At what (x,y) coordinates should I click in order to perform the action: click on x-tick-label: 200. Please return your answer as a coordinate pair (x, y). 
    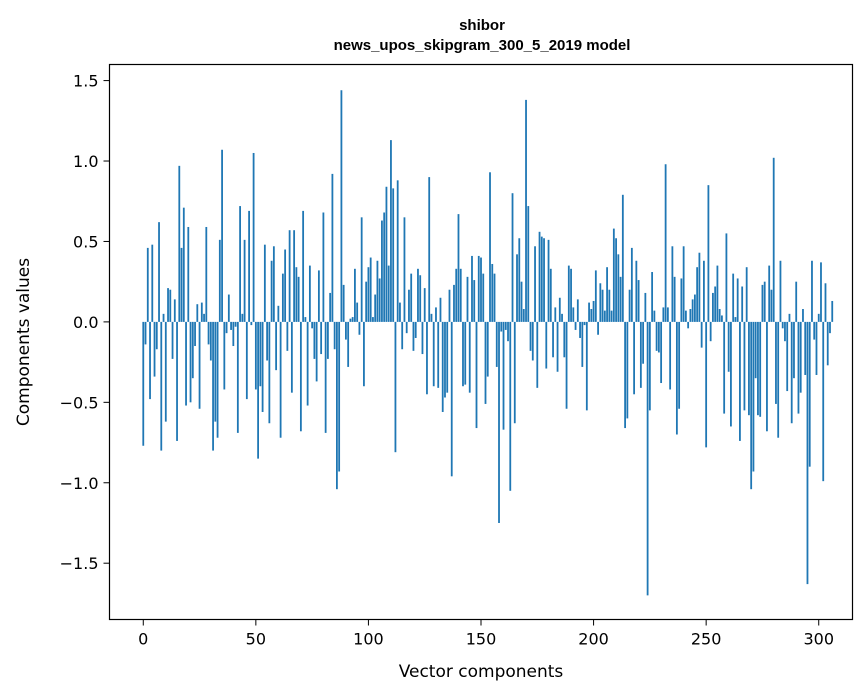
    Looking at the image, I should click on (593, 639).